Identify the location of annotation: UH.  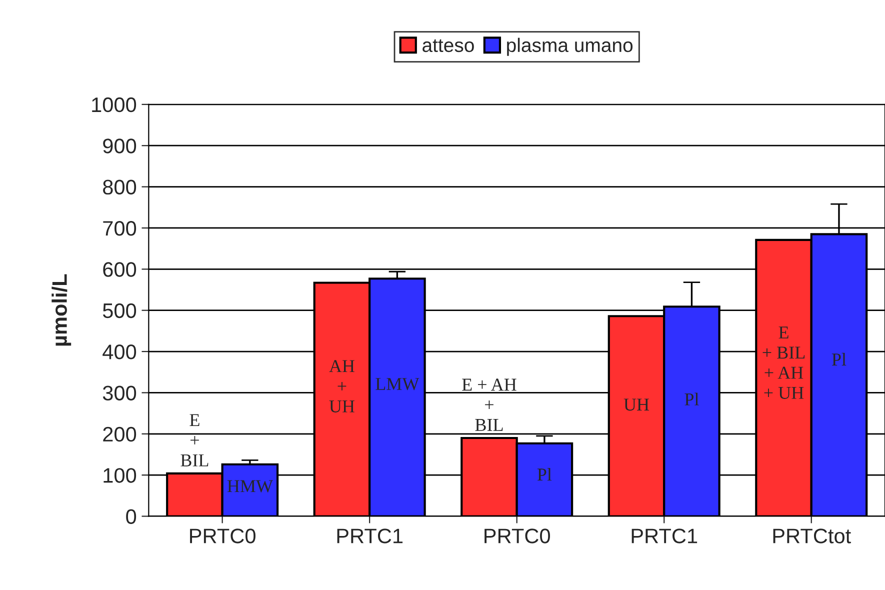
(636, 404).